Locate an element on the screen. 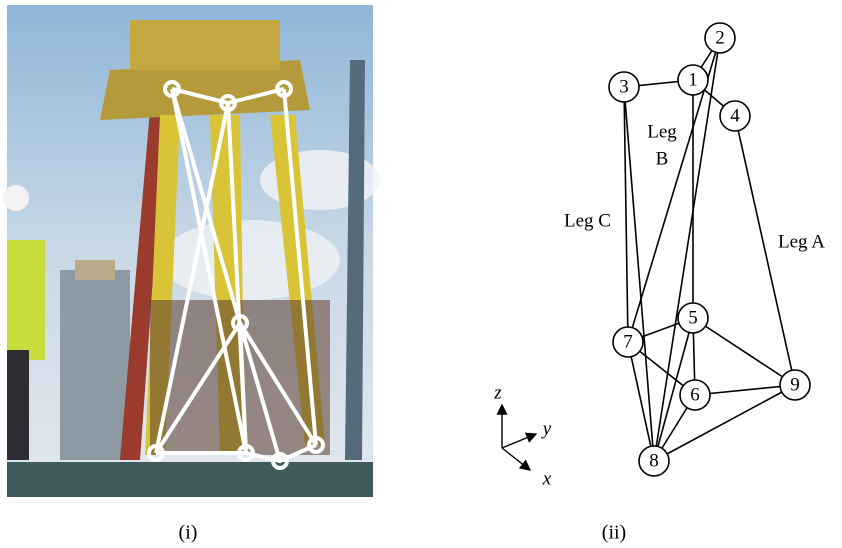 This screenshot has height=548, width=842. leg-label: Leg A is located at coordinates (801, 241).